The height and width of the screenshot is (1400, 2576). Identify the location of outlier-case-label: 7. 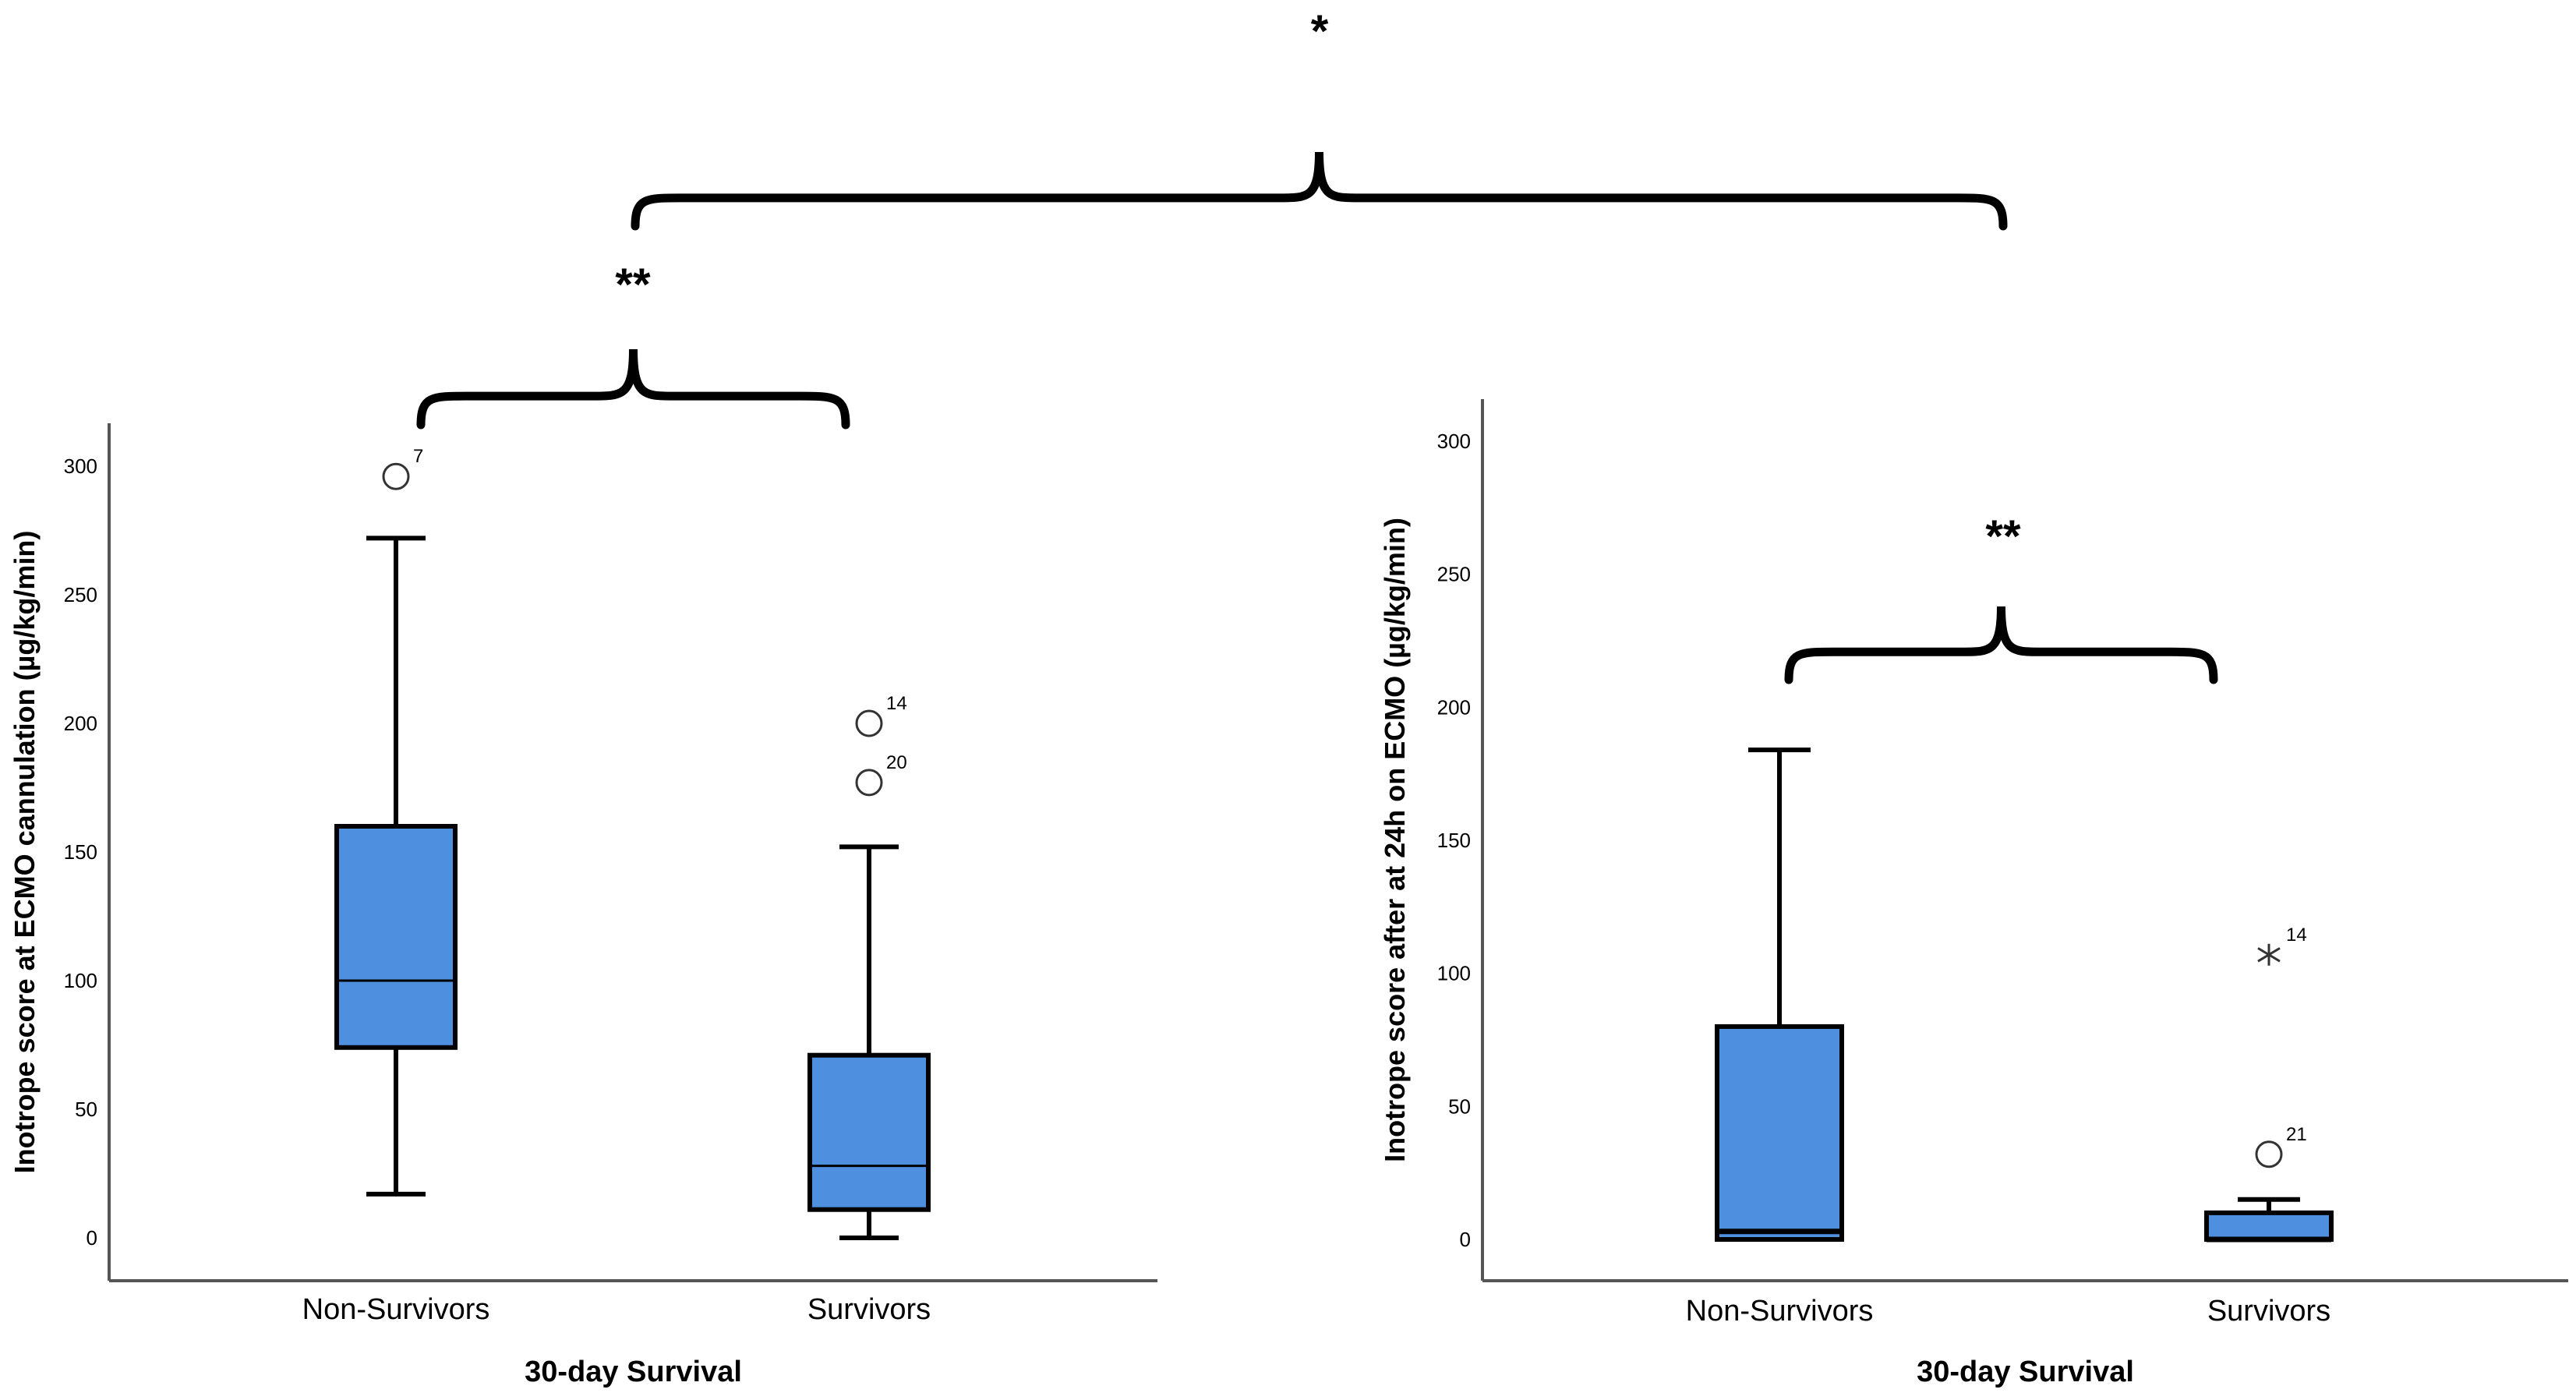
(418, 457).